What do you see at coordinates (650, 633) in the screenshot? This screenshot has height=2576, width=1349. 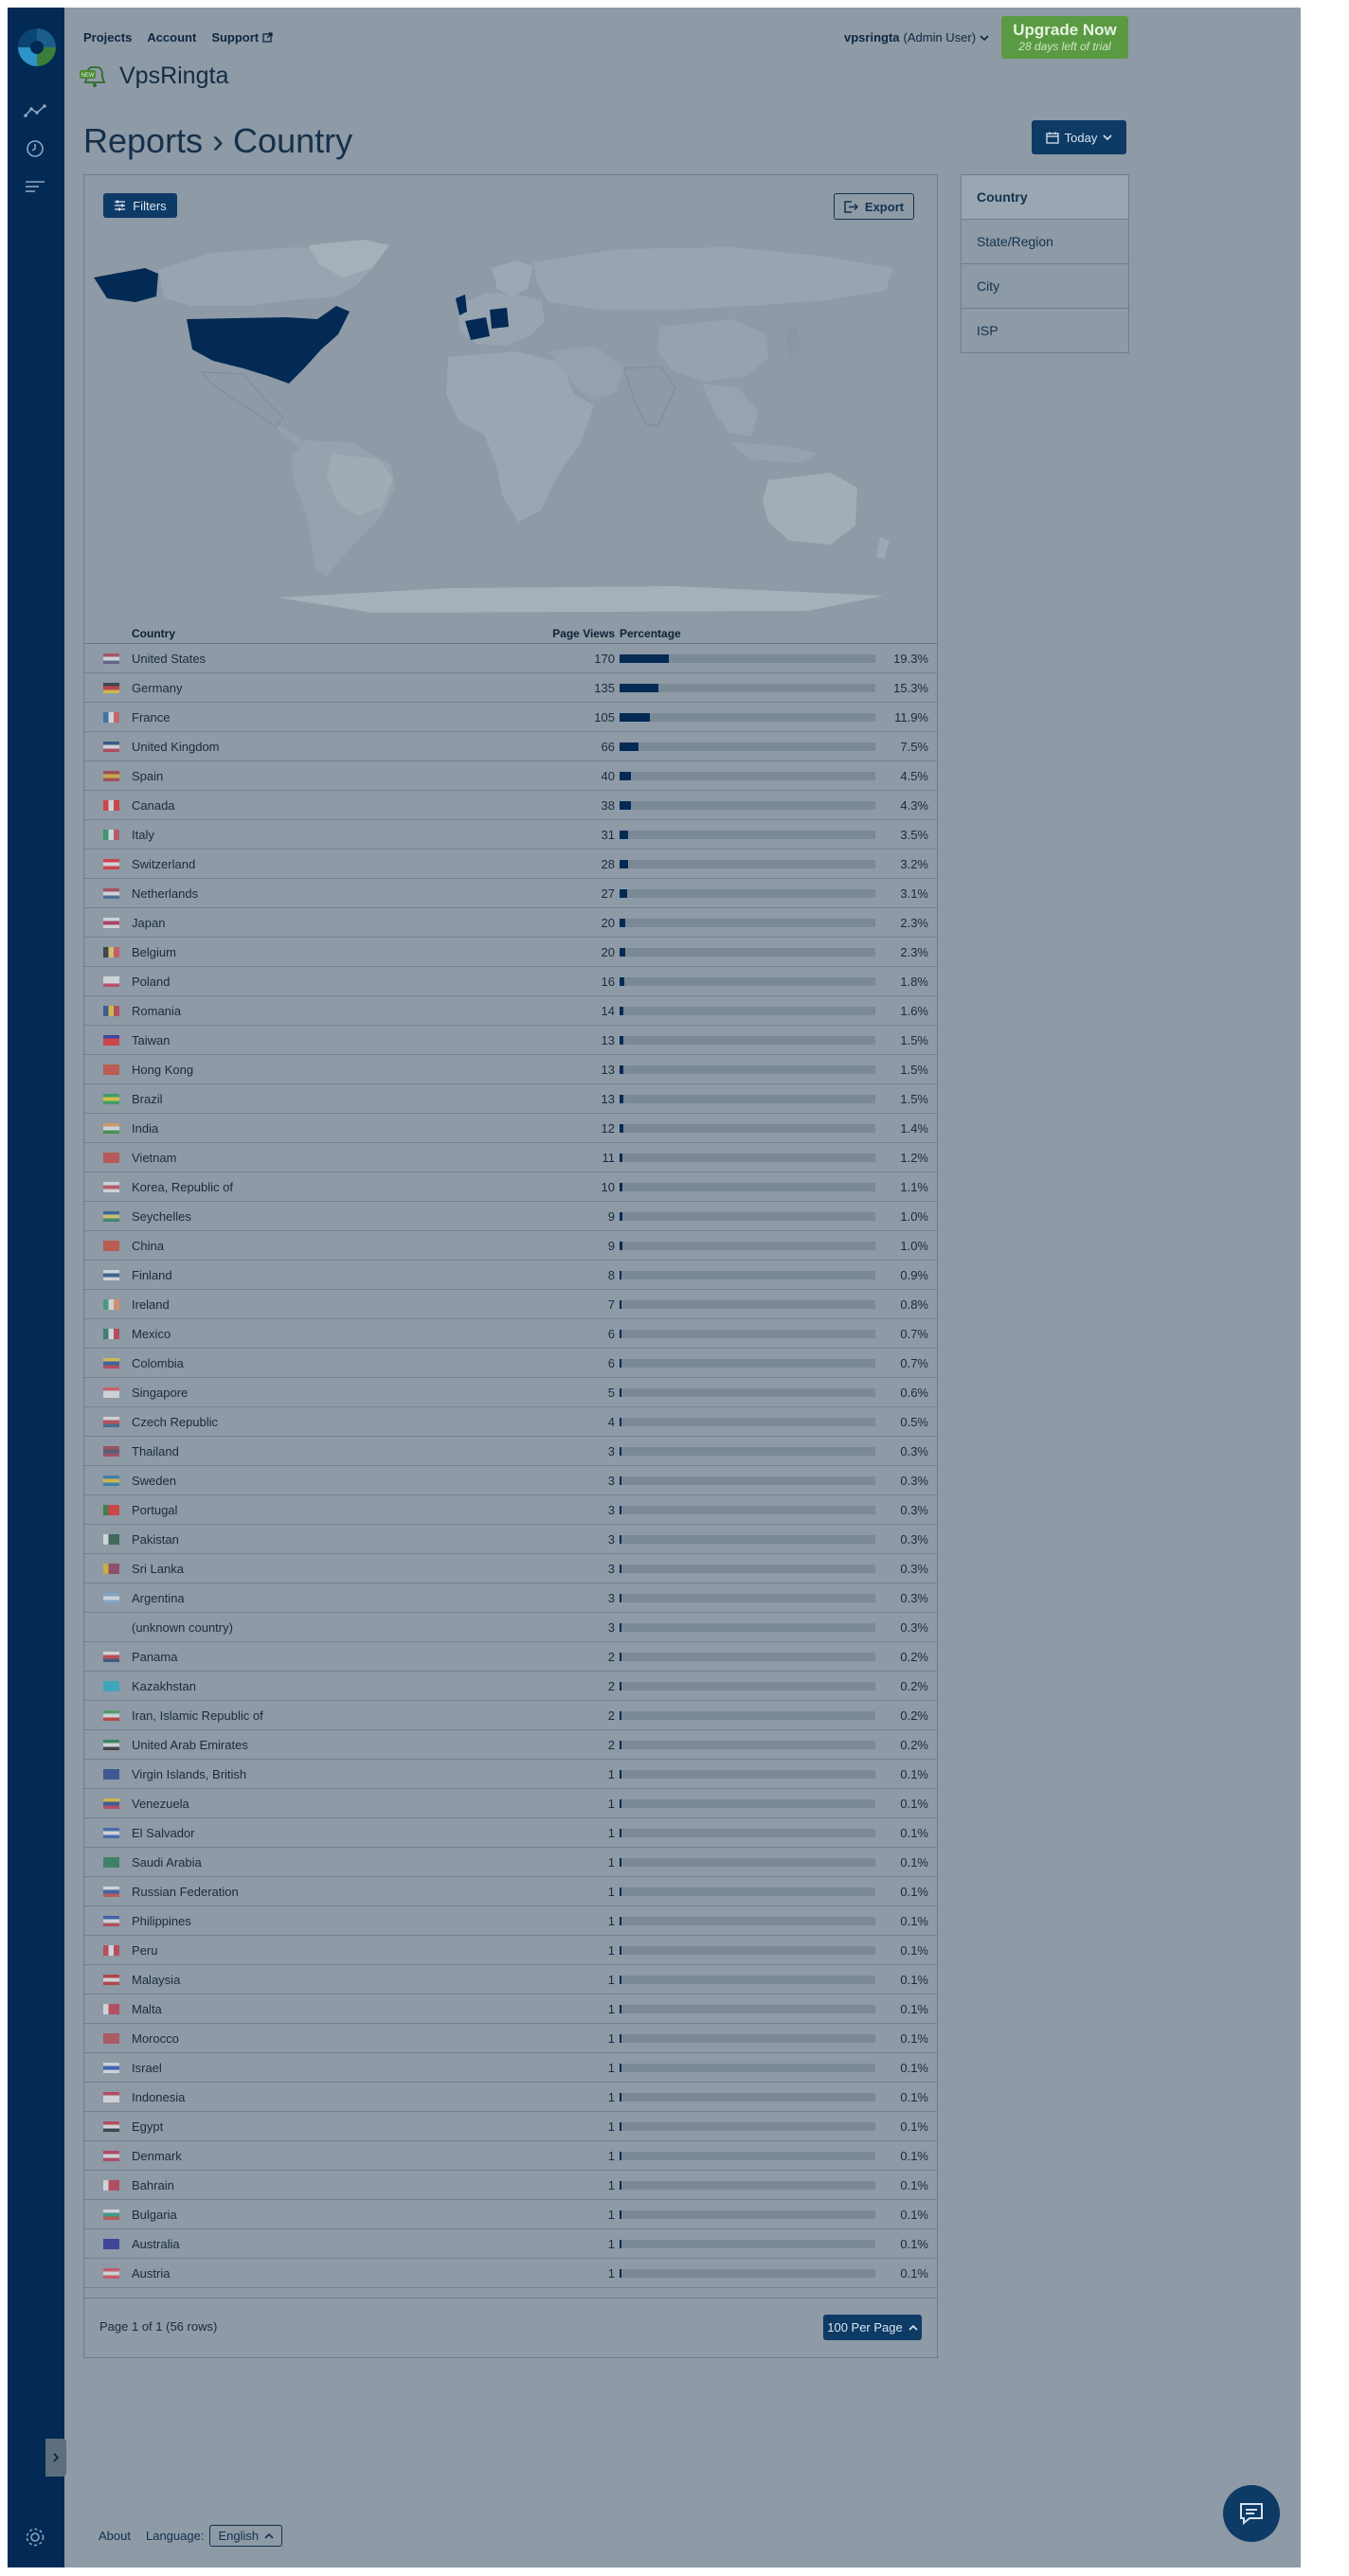 I see `column-percentage: Percentage` at bounding box center [650, 633].